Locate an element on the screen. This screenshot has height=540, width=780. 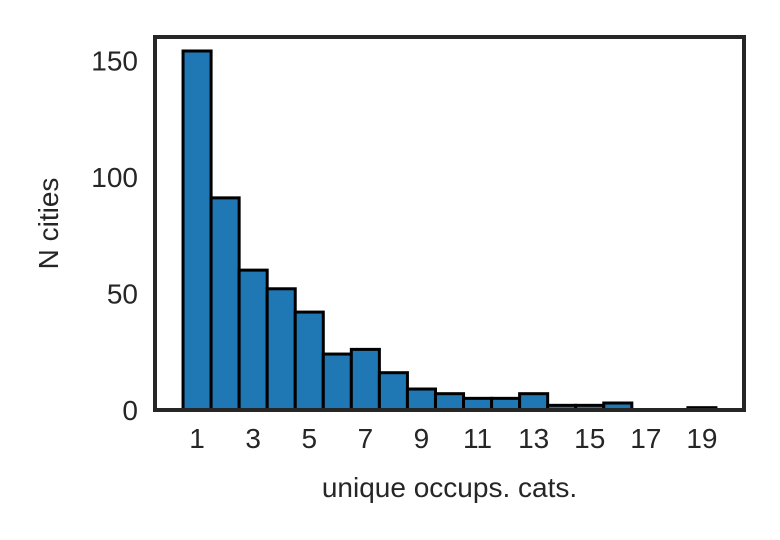
x-tick-label: 15 is located at coordinates (589, 438).